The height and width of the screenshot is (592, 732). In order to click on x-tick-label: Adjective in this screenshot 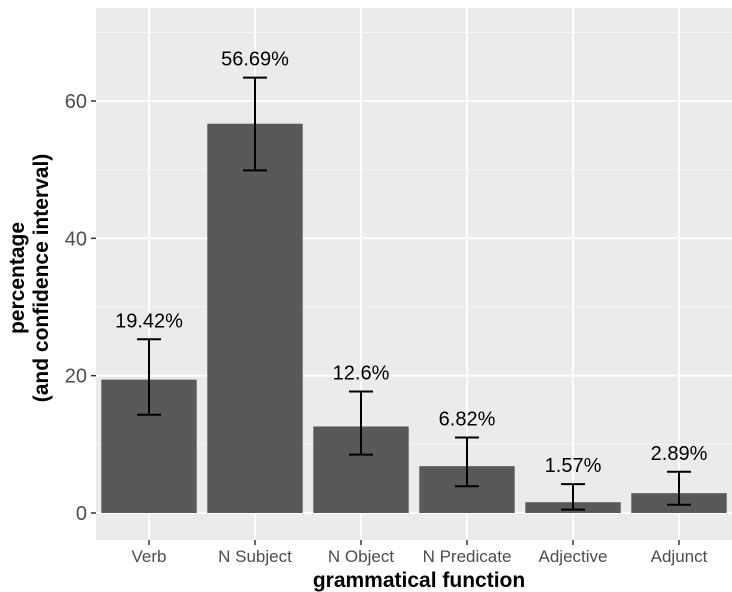, I will do `click(573, 556)`.